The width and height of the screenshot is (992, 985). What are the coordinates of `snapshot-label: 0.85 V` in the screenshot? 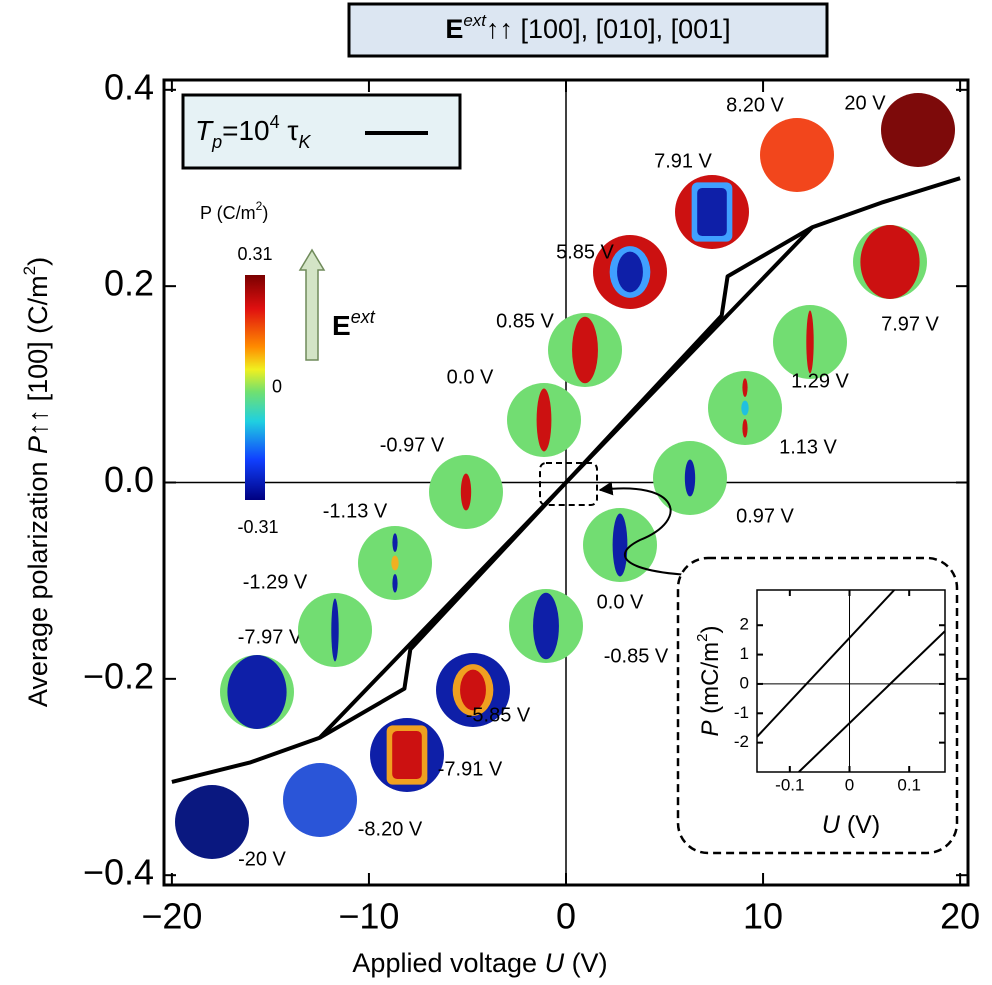 It's located at (525, 321).